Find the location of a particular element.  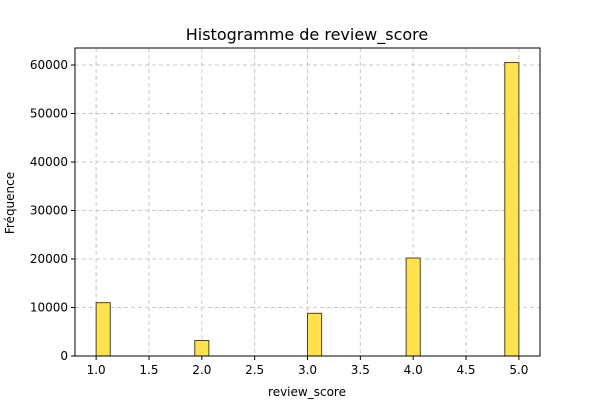

x-tick-label: 2.5 is located at coordinates (254, 370).